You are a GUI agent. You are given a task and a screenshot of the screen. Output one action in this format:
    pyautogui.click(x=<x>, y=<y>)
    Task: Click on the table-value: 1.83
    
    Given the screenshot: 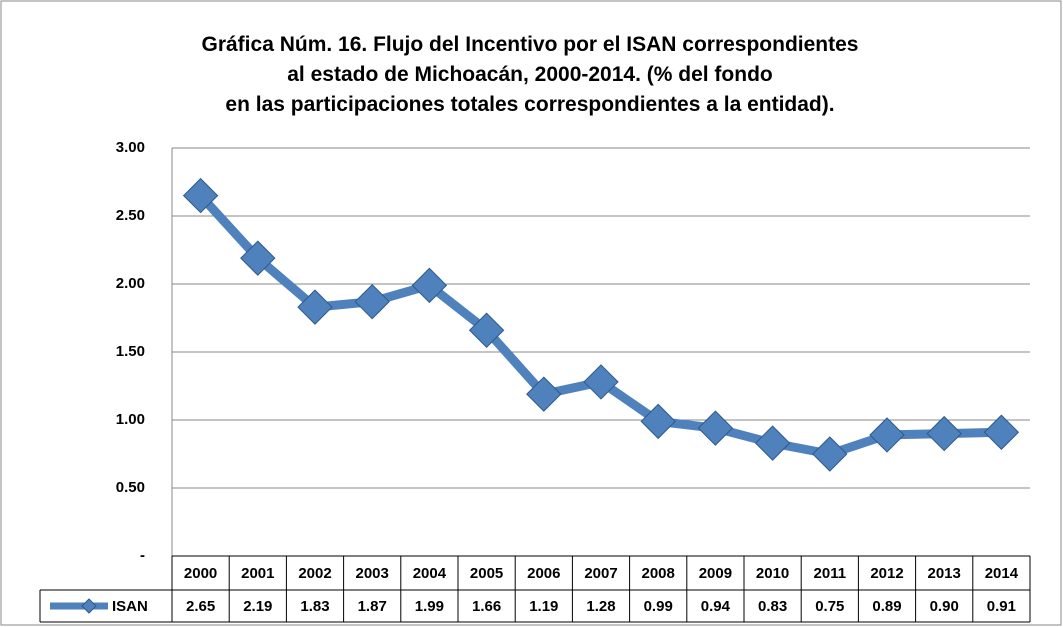 What is the action you would take?
    pyautogui.click(x=314, y=606)
    